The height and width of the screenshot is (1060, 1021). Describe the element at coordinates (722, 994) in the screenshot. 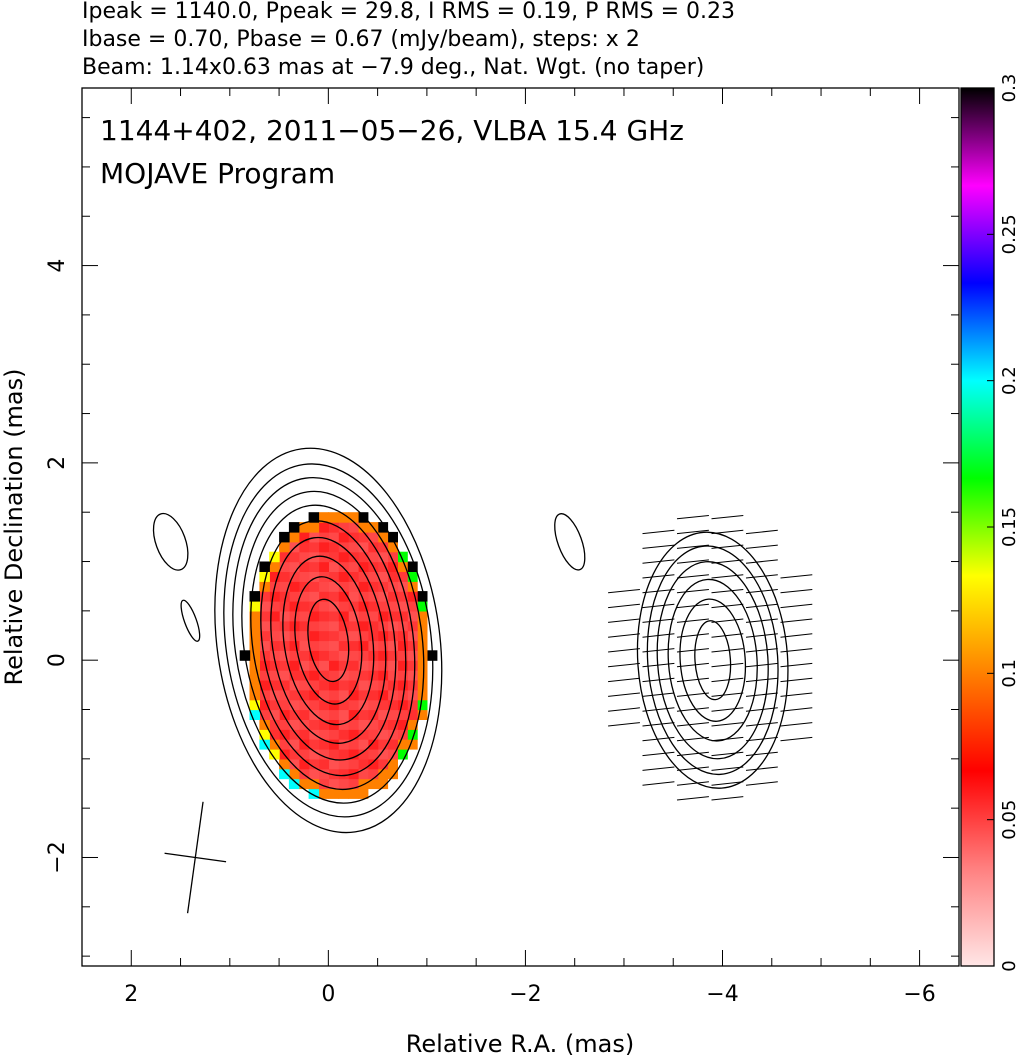

I see `x-tick-label: −4` at that location.